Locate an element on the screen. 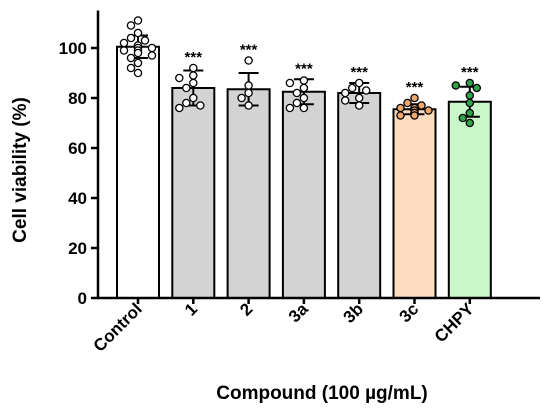 Image resolution: width=550 pixels, height=414 pixels. bar-3b is located at coordinates (359, 195).